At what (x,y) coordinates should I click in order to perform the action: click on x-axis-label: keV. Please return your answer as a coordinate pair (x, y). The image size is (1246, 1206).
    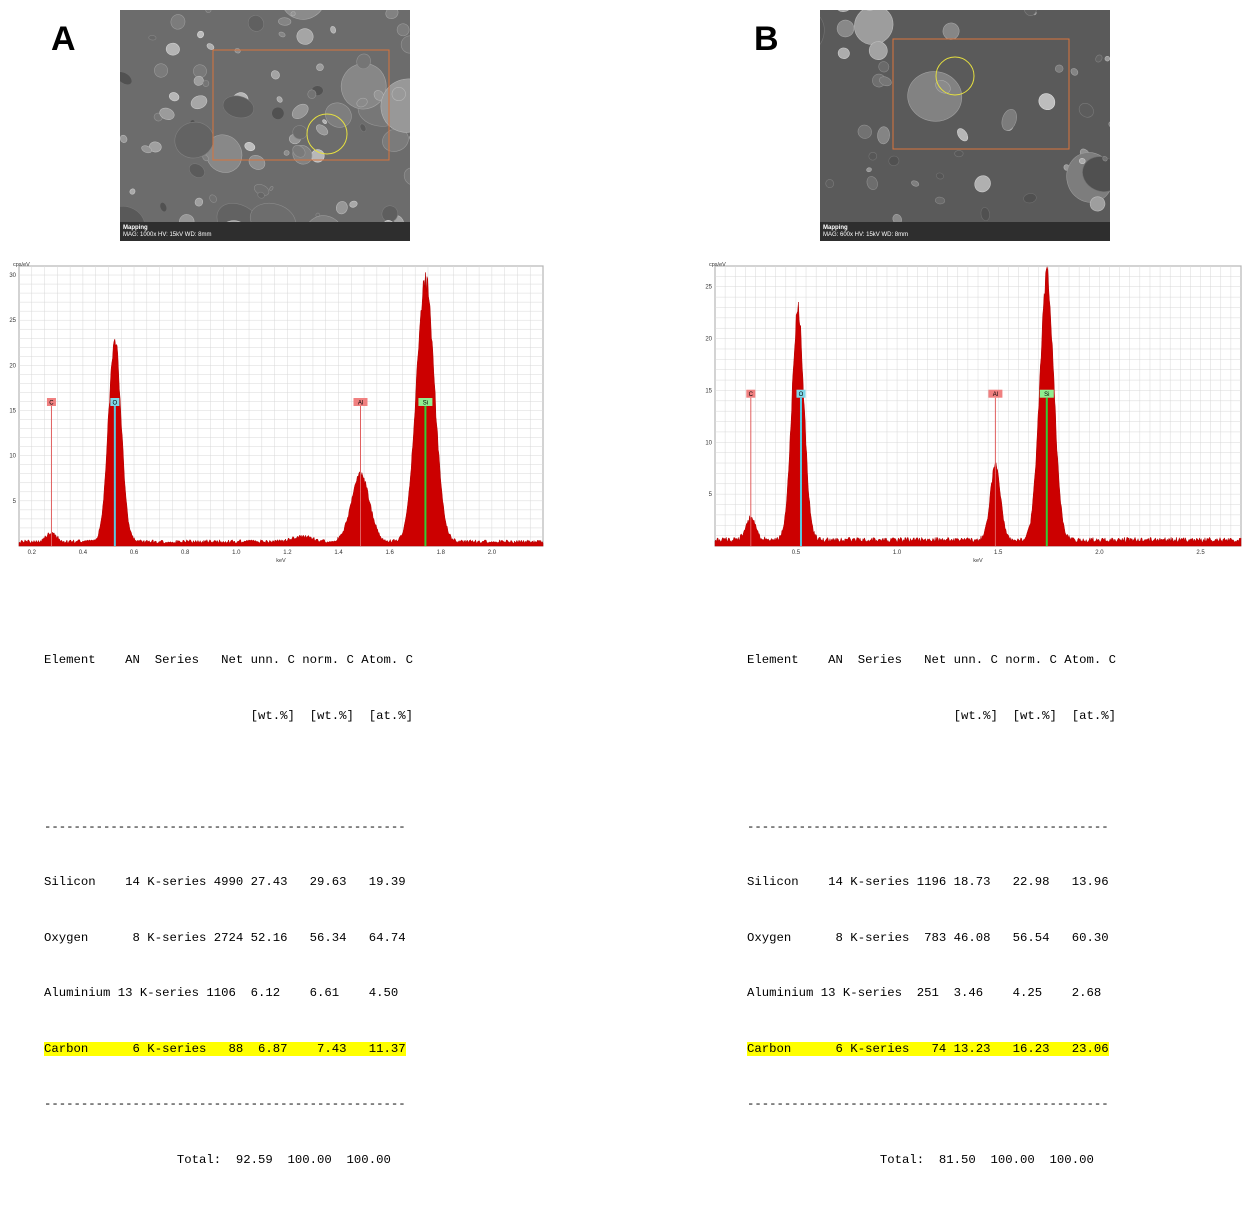
    Looking at the image, I should click on (281, 560).